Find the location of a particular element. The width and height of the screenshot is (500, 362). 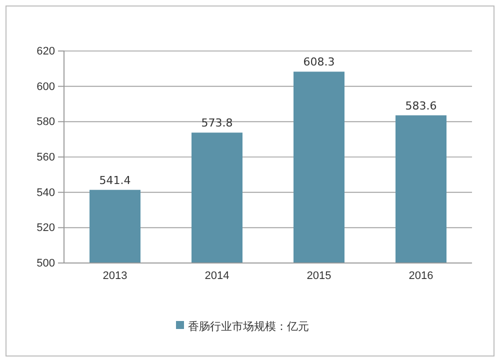

data-label: 573.8 is located at coordinates (217, 123).